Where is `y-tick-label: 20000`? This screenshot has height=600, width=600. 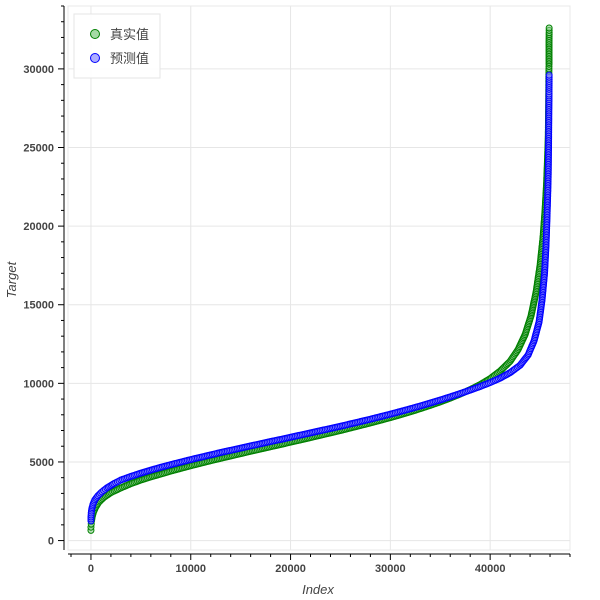 y-tick-label: 20000 is located at coordinates (38, 227).